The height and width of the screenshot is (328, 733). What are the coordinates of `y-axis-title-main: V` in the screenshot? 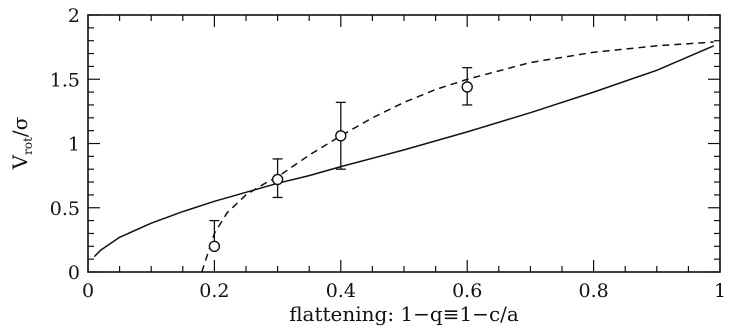 It's located at (20, 162).